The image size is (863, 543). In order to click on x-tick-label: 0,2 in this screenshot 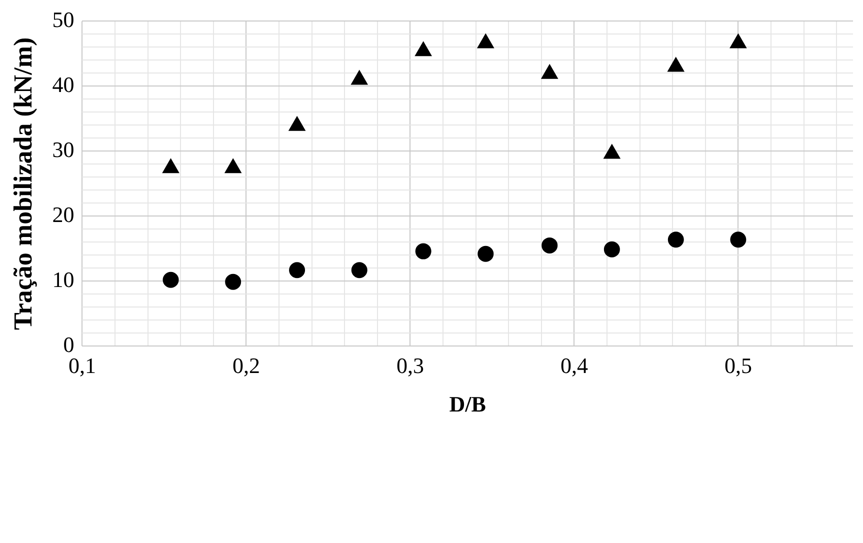, I will do `click(246, 365)`.